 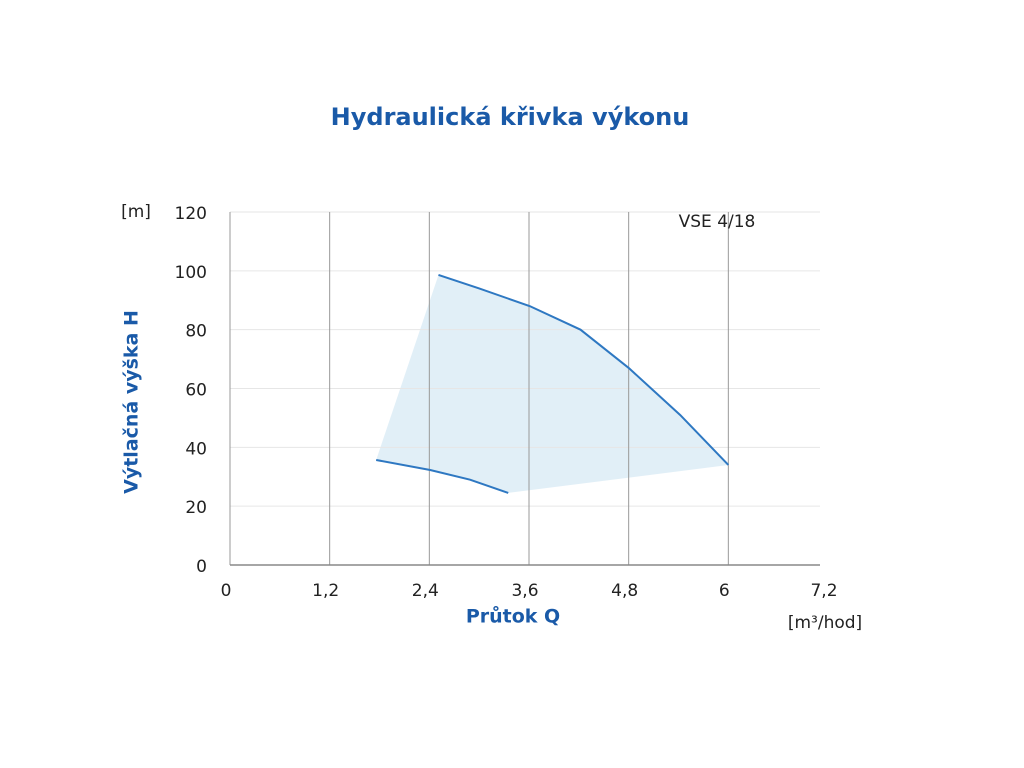 What do you see at coordinates (191, 214) in the screenshot?
I see `y-tick-label: 120` at bounding box center [191, 214].